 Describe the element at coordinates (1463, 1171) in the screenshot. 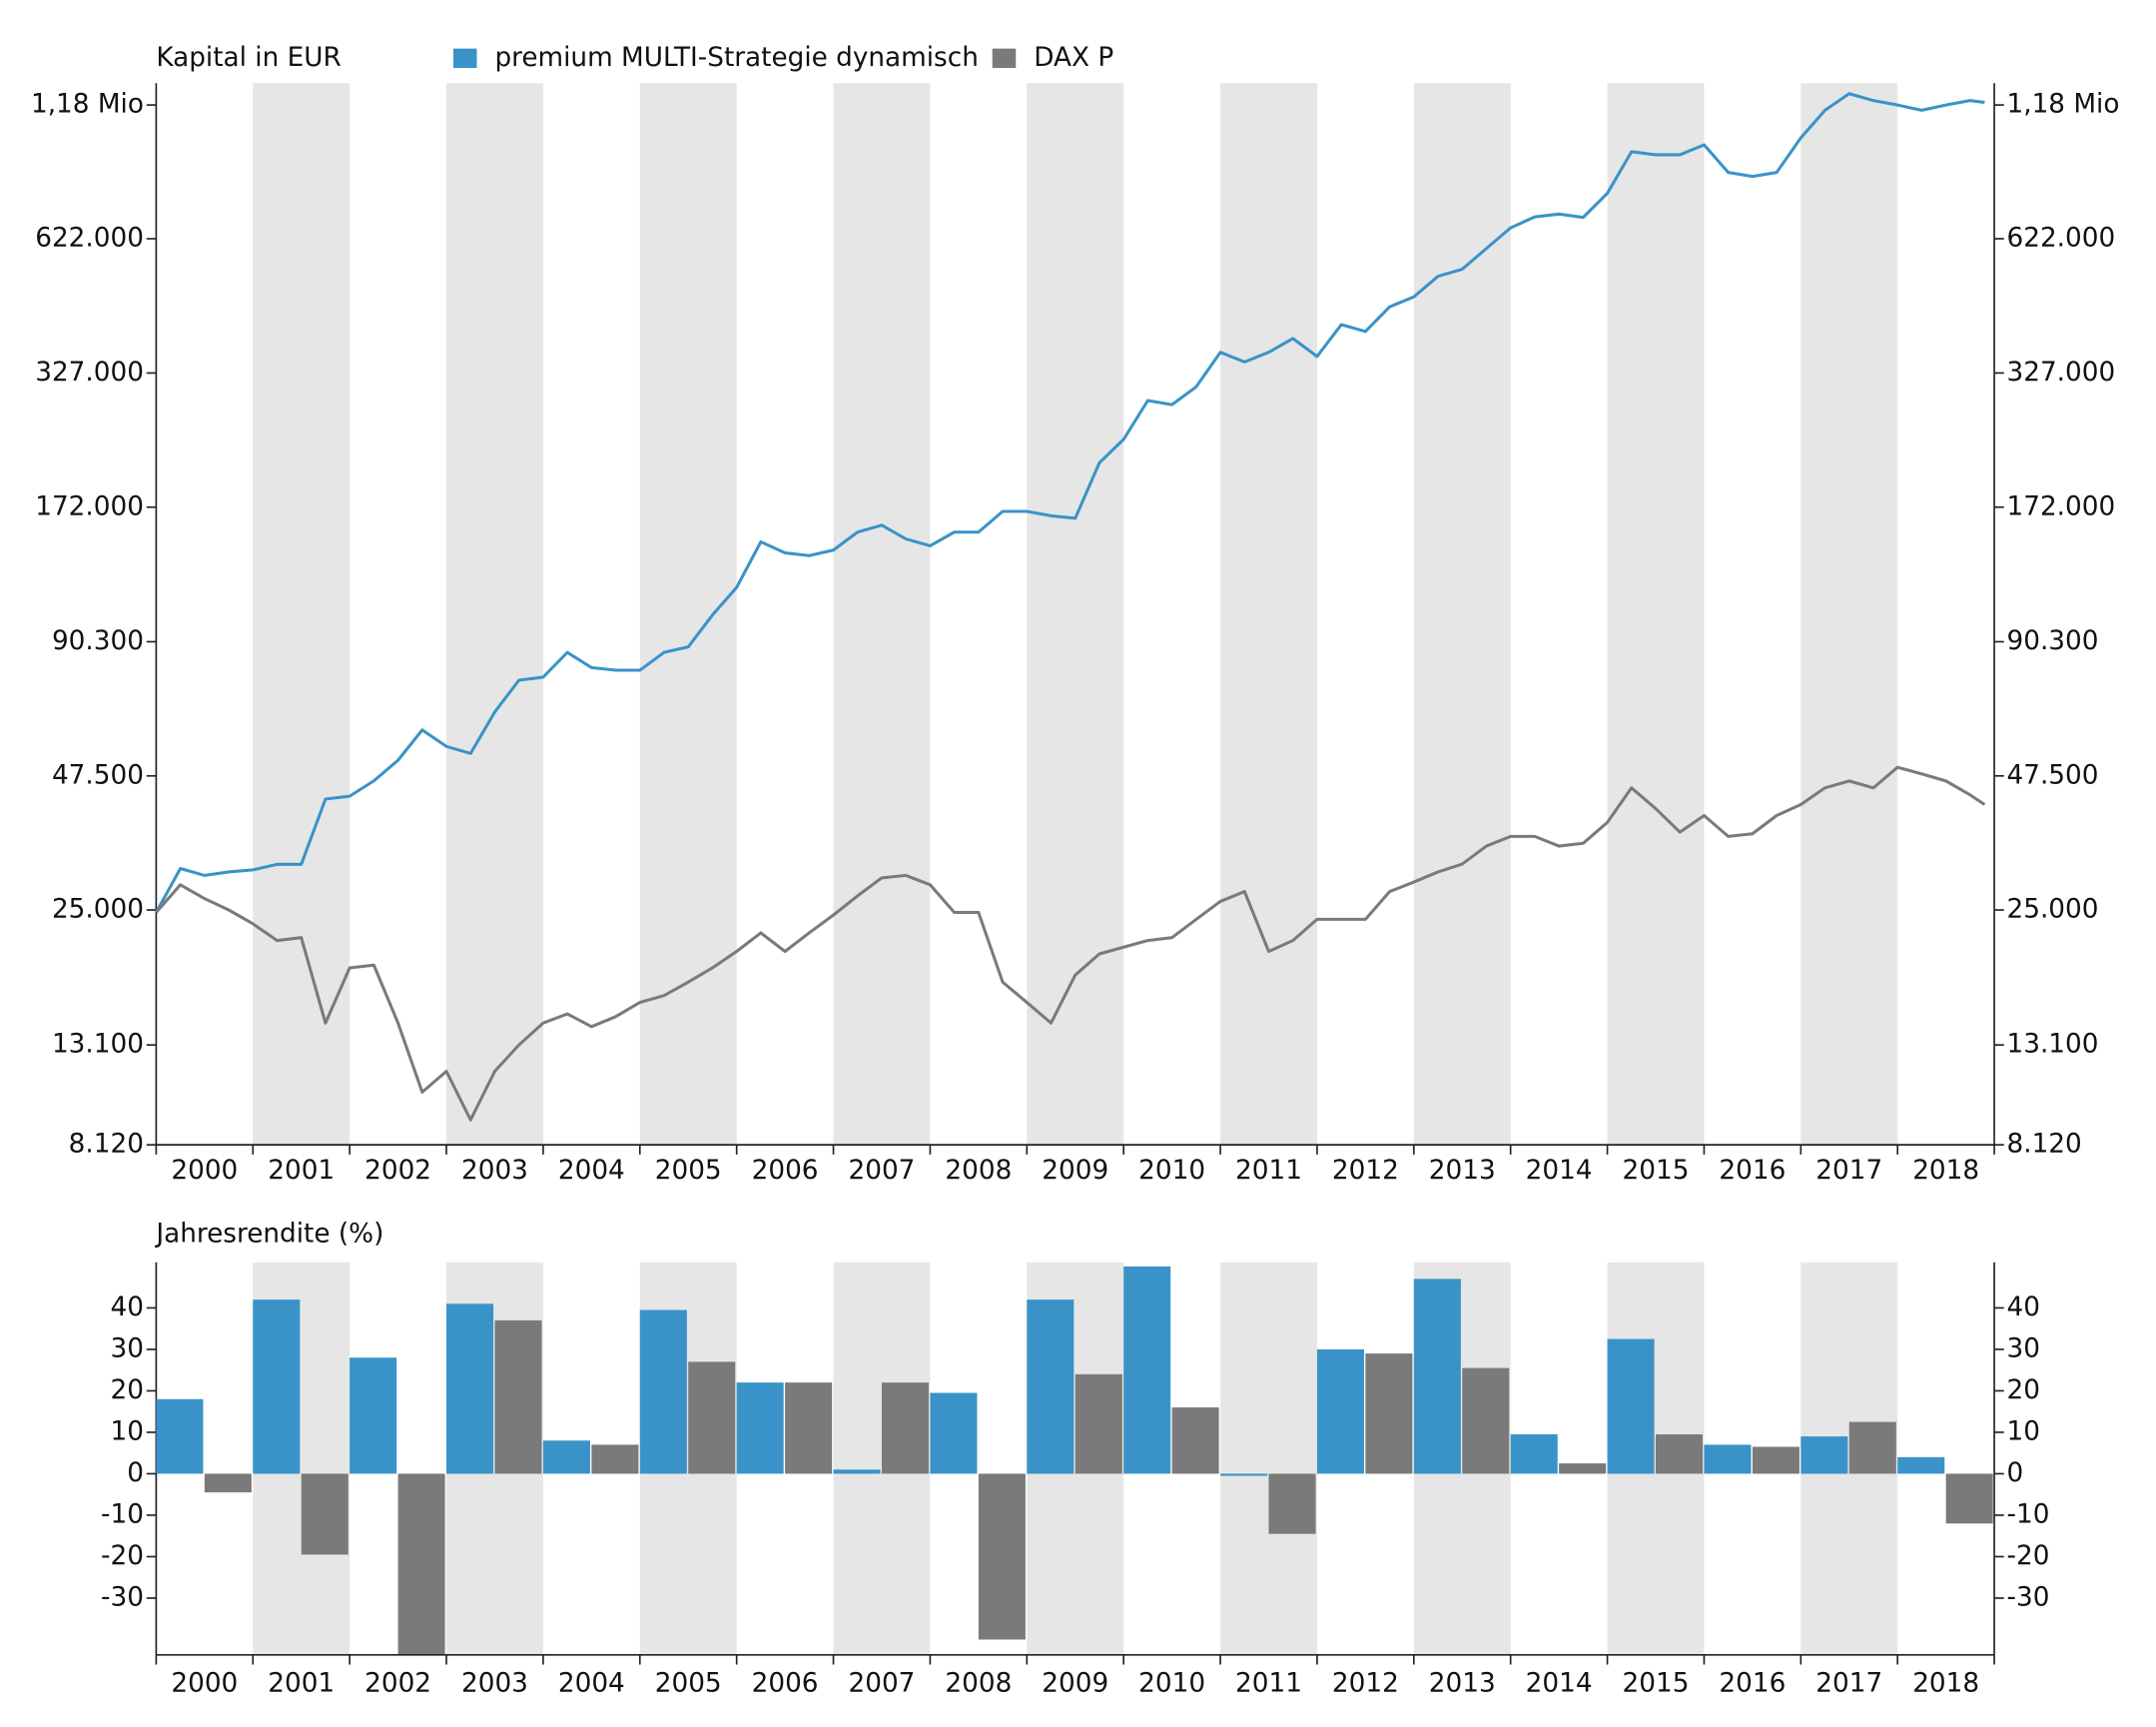

I see `x-tick-label: 2013` at that location.